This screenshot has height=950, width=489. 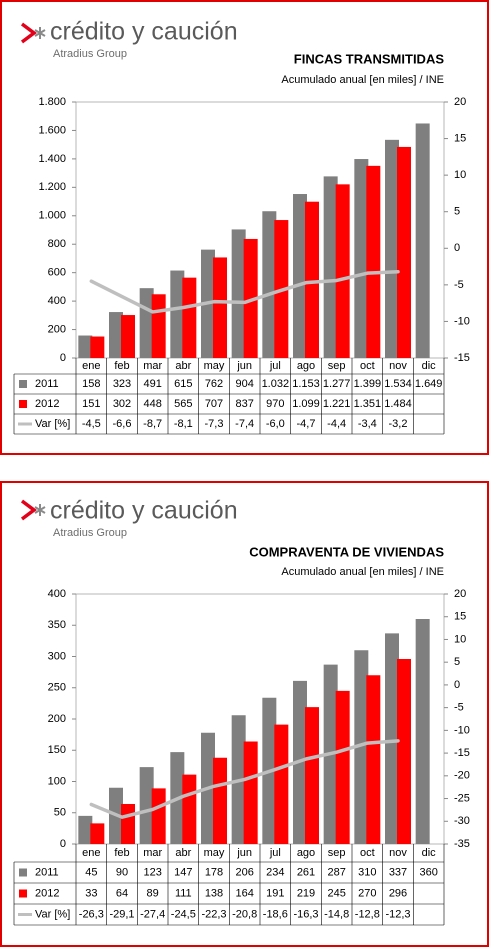 What do you see at coordinates (336, 893) in the screenshot?
I see `table-value: 245` at bounding box center [336, 893].